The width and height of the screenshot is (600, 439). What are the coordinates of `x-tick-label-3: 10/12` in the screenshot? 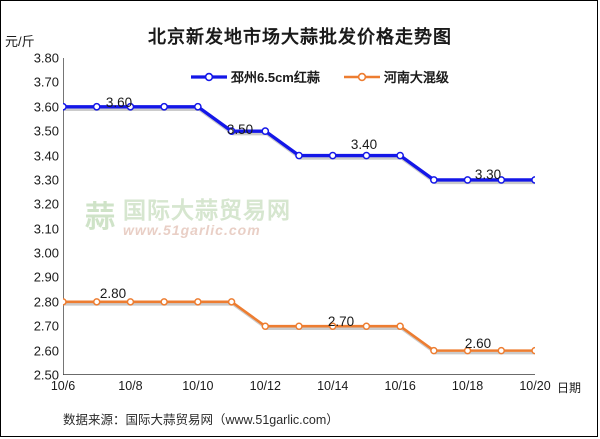 It's located at (265, 386).